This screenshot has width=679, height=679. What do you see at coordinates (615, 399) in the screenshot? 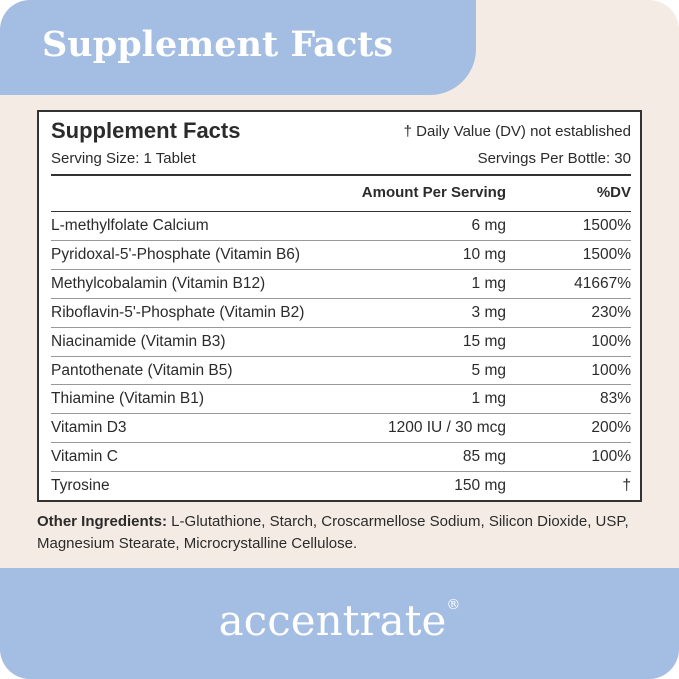
I see `nutrient-dv: 83%` at bounding box center [615, 399].